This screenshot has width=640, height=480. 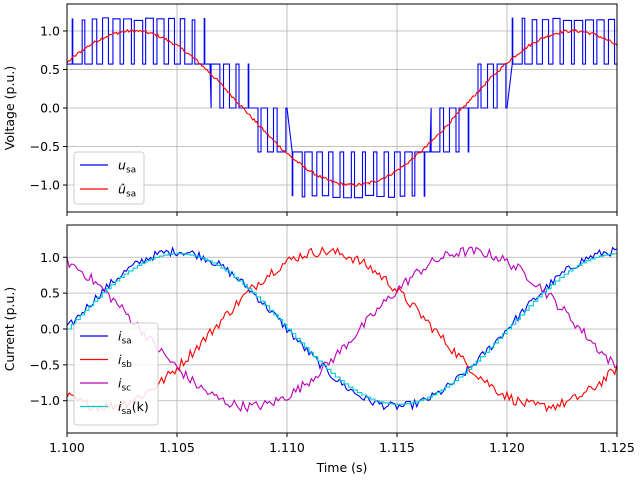 What do you see at coordinates (507, 447) in the screenshot?
I see `x-tick-label: 1.120` at bounding box center [507, 447].